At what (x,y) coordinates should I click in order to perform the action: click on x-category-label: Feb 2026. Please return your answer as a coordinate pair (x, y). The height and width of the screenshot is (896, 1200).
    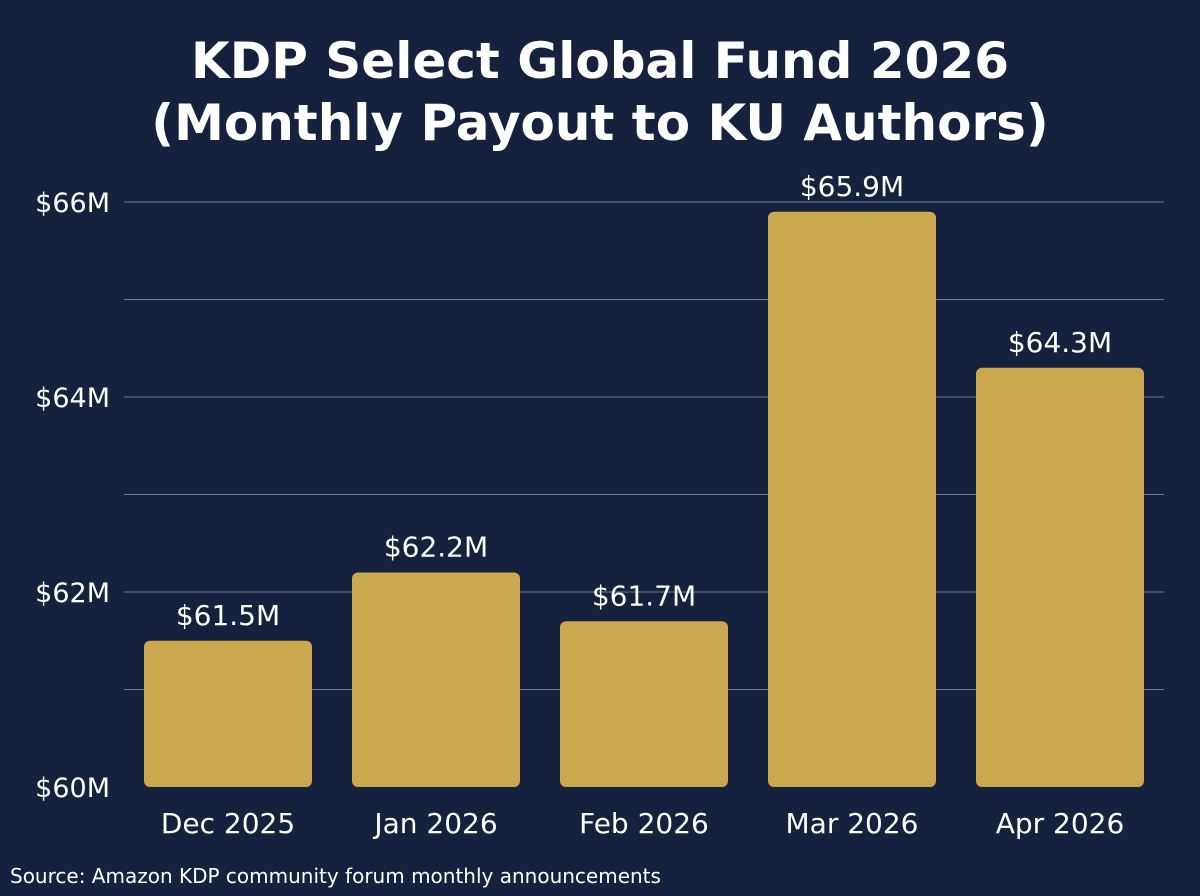
    Looking at the image, I should click on (644, 823).